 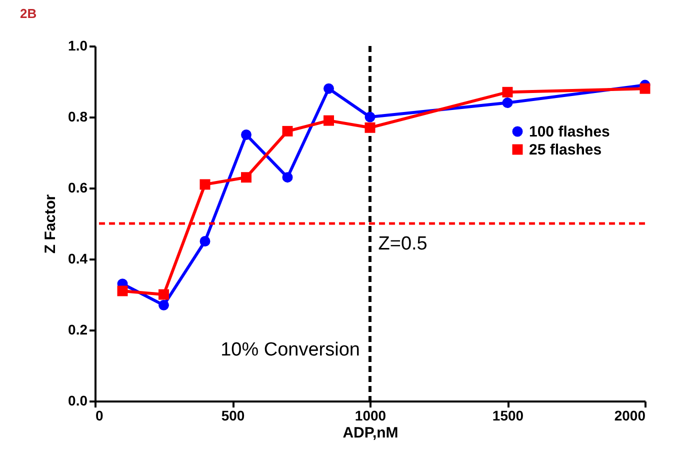 I want to click on y-tick-label: 1.0, so click(x=78, y=46).